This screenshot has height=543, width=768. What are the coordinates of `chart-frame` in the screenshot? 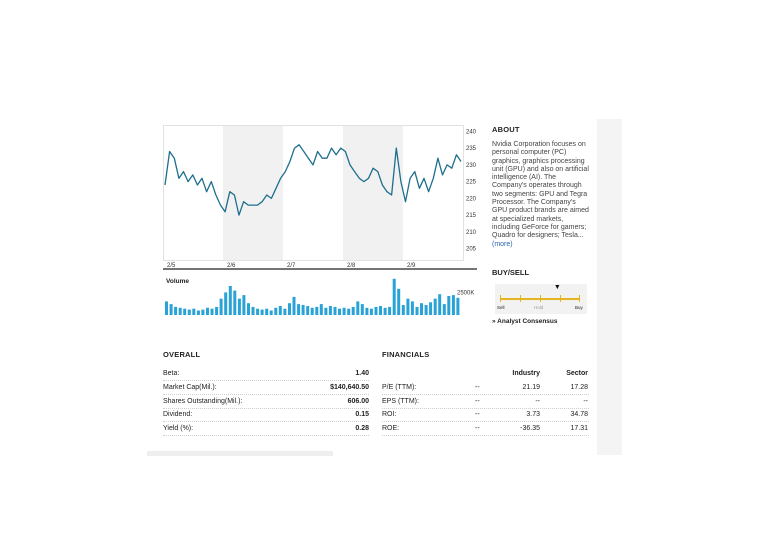 It's located at (313, 193).